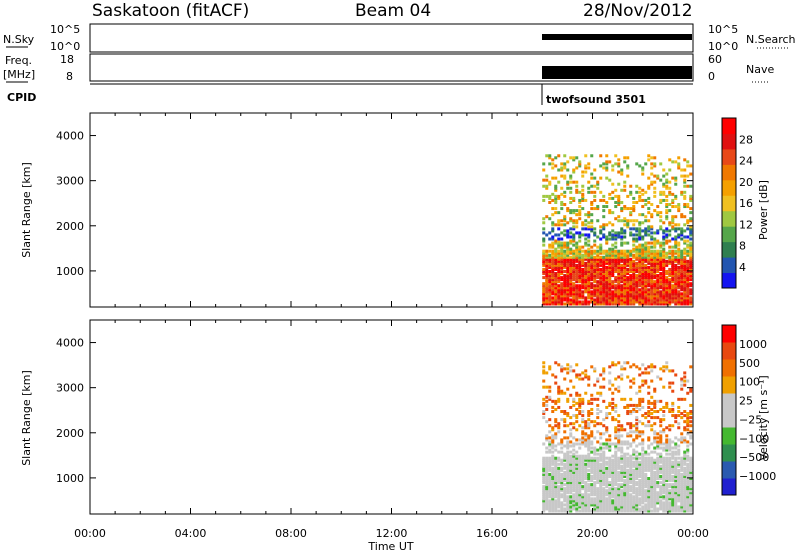  Describe the element at coordinates (749, 382) in the screenshot. I see `colorbar-tick: 100` at that location.